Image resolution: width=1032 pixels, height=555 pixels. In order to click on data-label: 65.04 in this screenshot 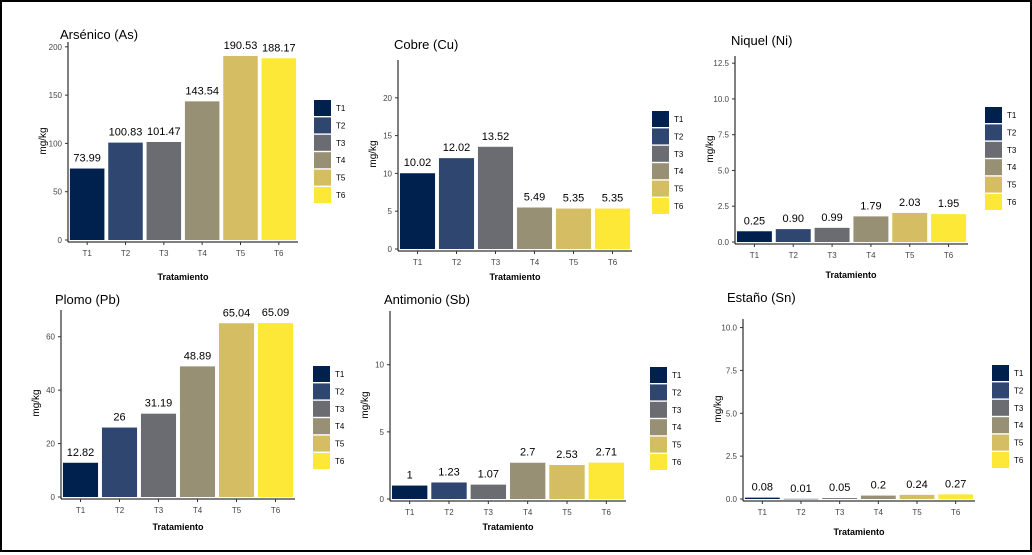, I will do `click(237, 313)`.